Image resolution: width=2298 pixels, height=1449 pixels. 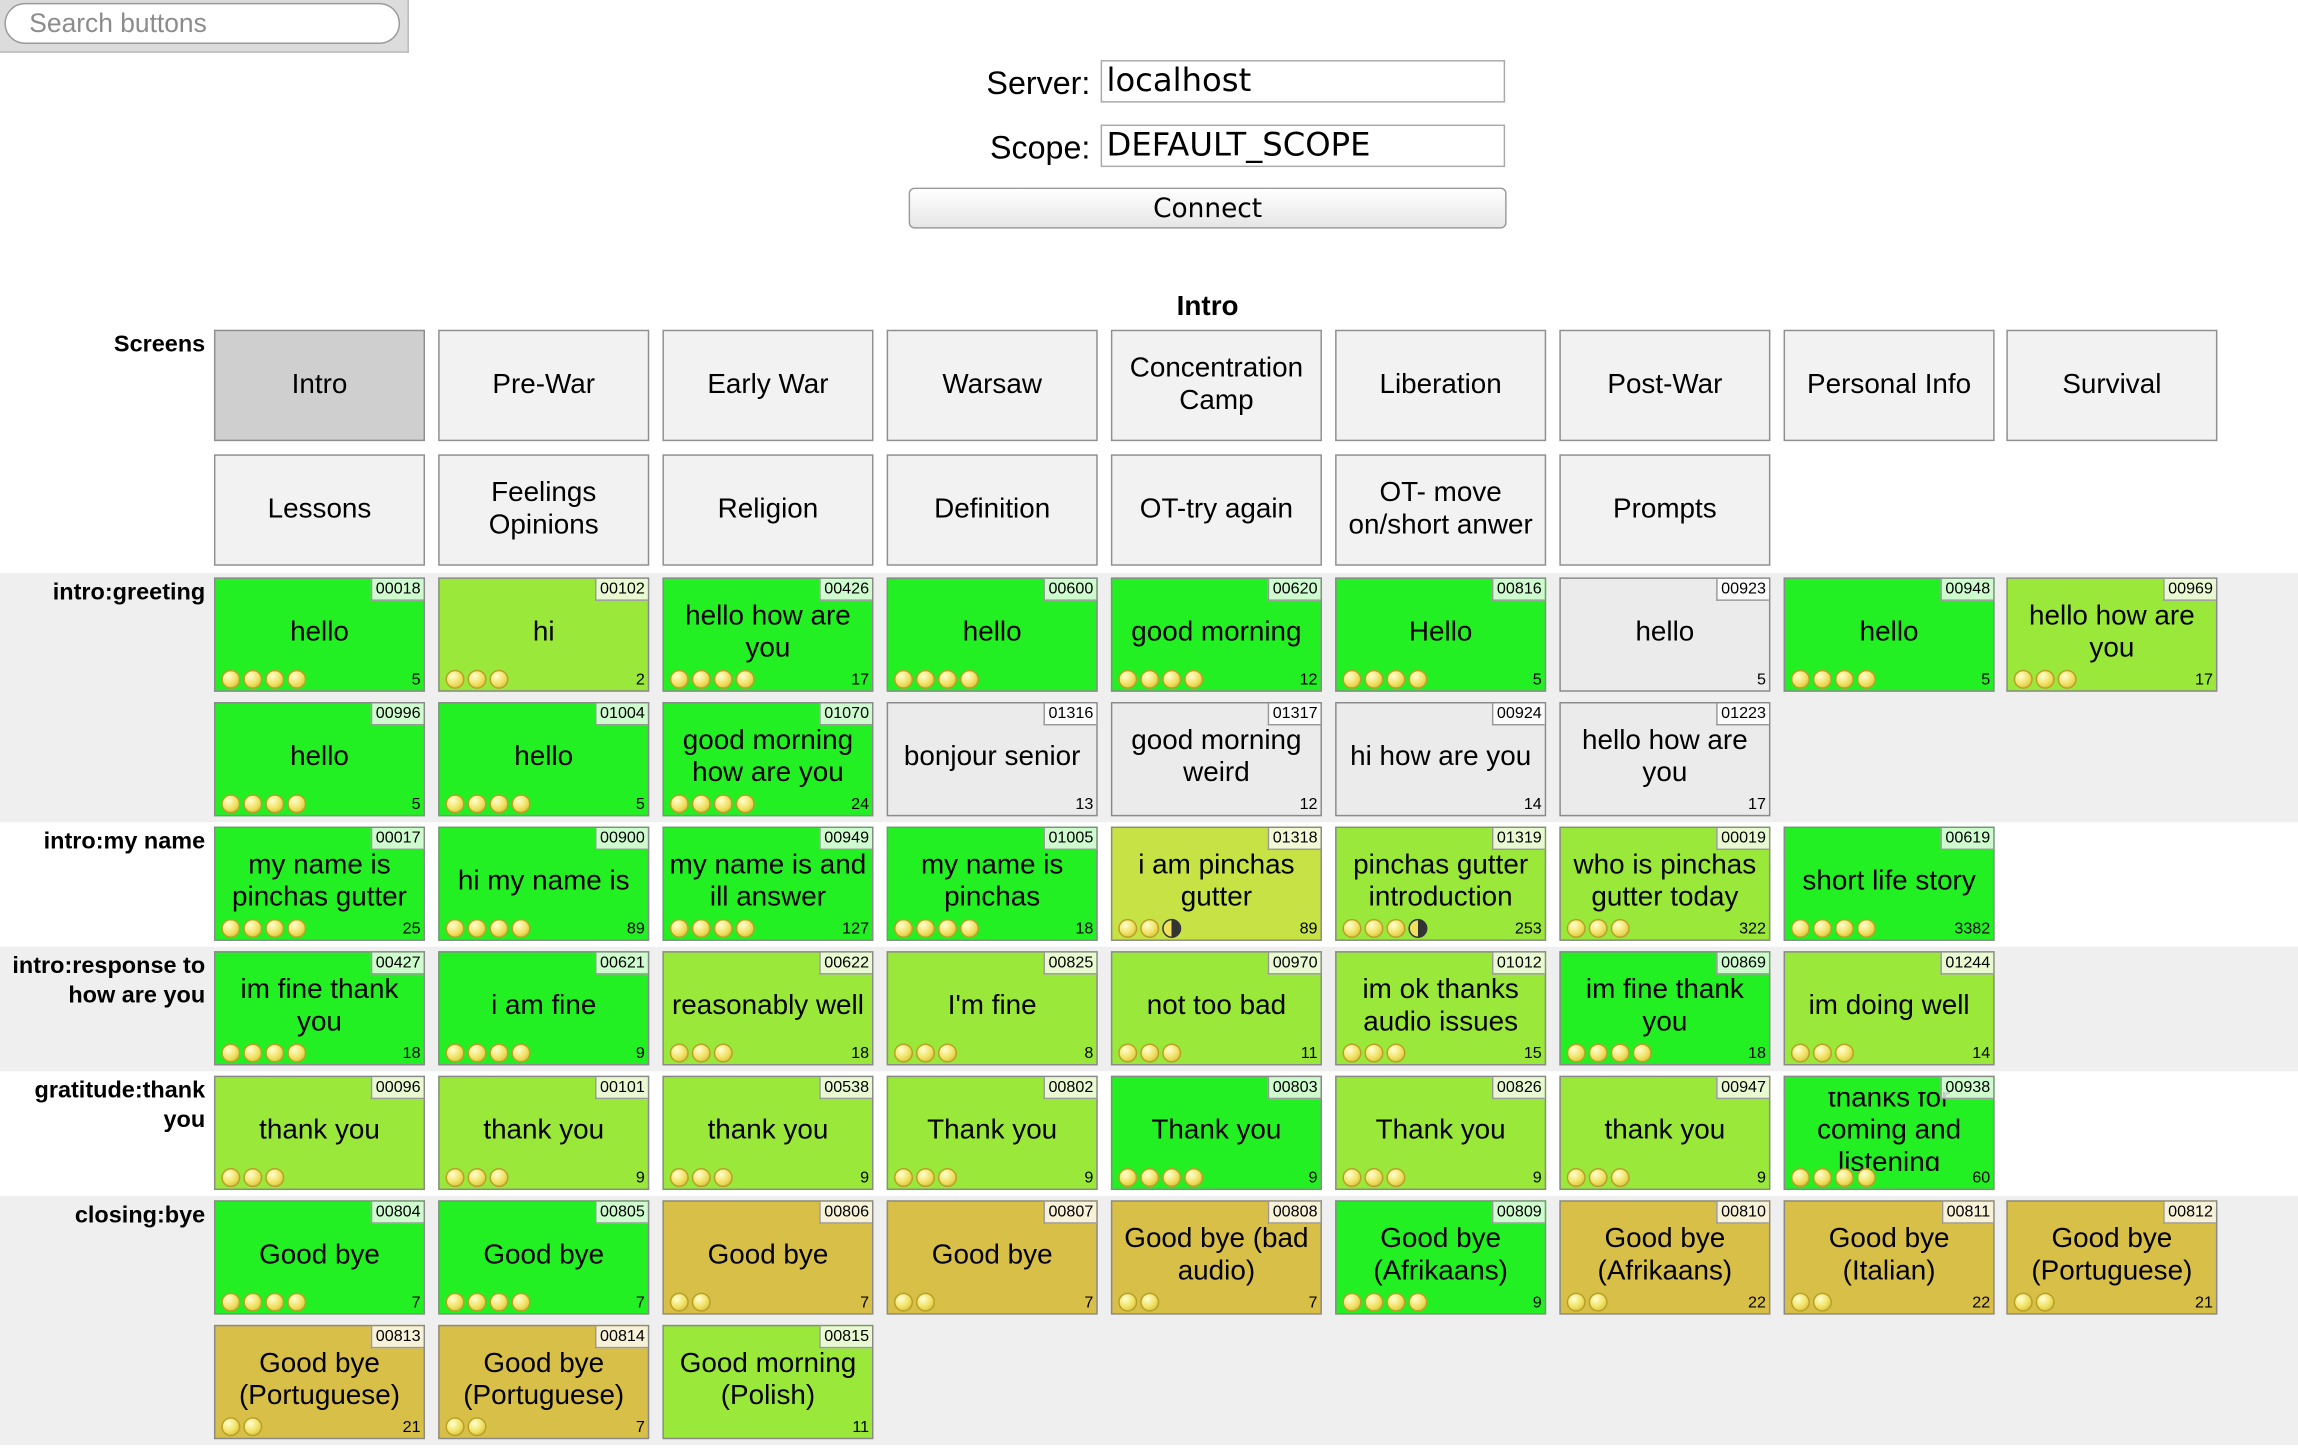 What do you see at coordinates (544, 759) in the screenshot?
I see `utterance-button-01004: hello 01004 5` at bounding box center [544, 759].